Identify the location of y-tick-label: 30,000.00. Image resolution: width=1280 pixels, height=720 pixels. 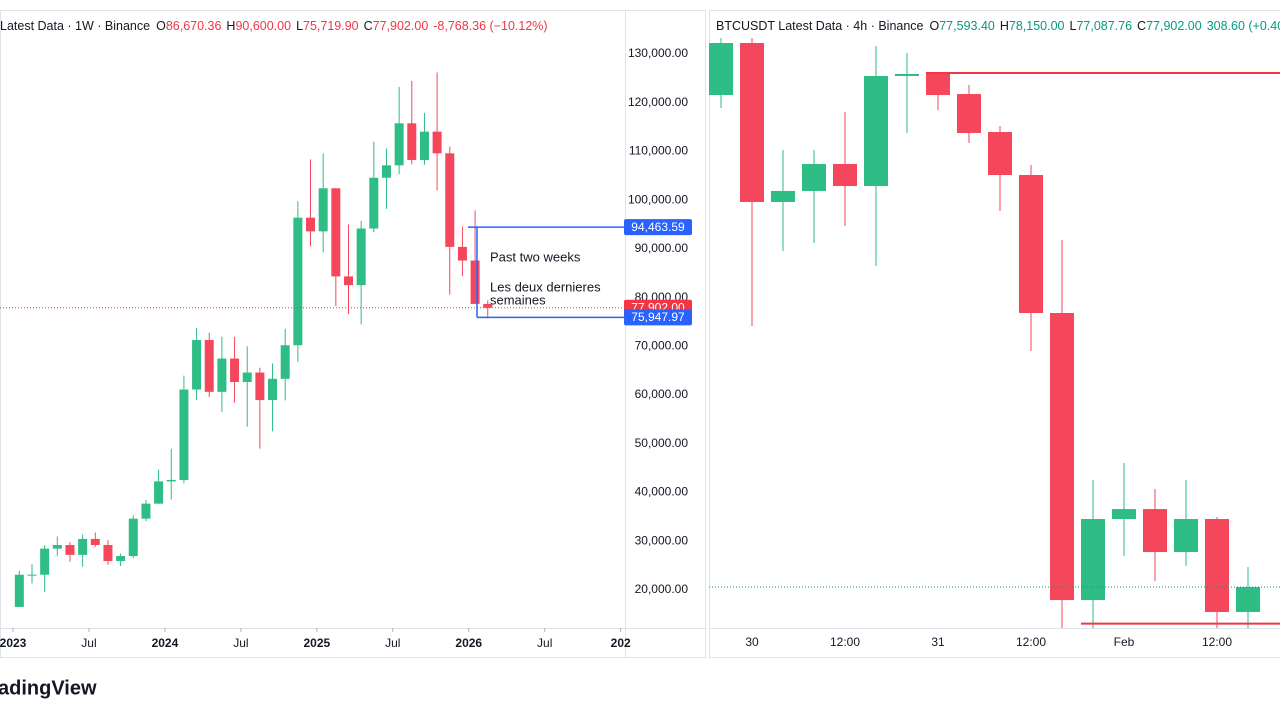
(662, 540).